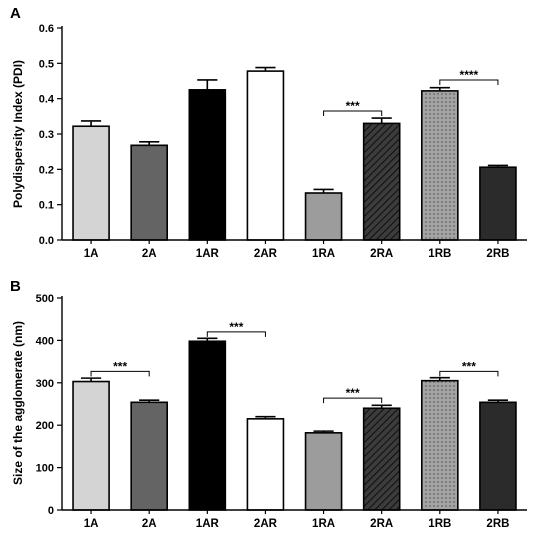 The height and width of the screenshot is (555, 537). I want to click on panel-label: B, so click(15, 286).